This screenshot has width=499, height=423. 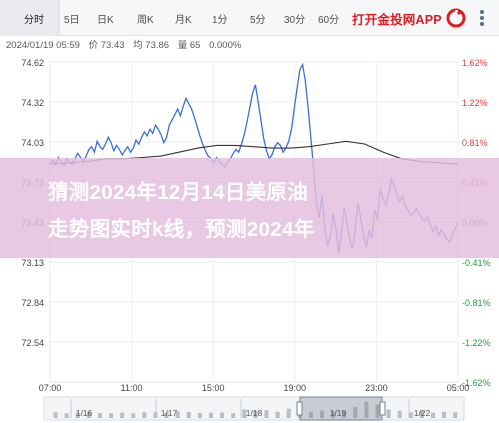 I want to click on period-tab-bar: 分时 5日 日K 周K 月K 1分 5分 30分 60分 打开金投网APP, so click(x=249, y=18).